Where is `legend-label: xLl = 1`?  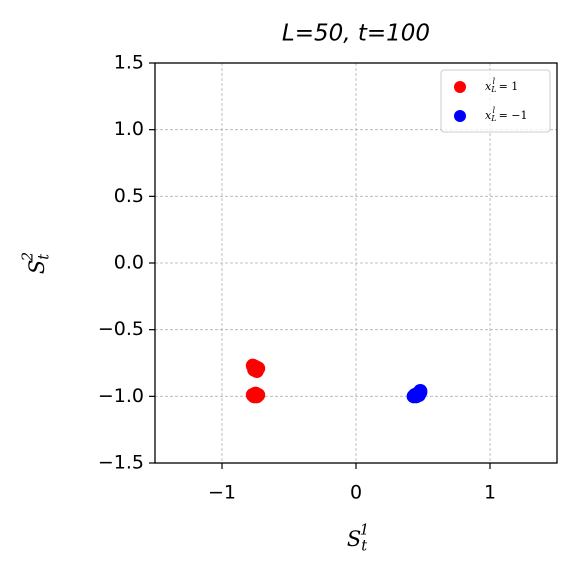
legend-label: xLl = 1 is located at coordinates (501, 85).